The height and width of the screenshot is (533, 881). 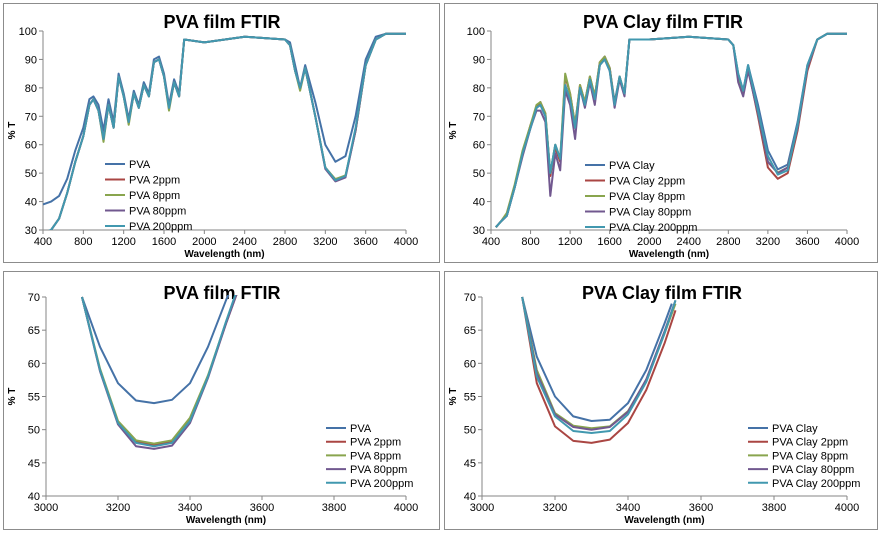 What do you see at coordinates (160, 227) in the screenshot?
I see `legend-label: PVA 200ppm` at bounding box center [160, 227].